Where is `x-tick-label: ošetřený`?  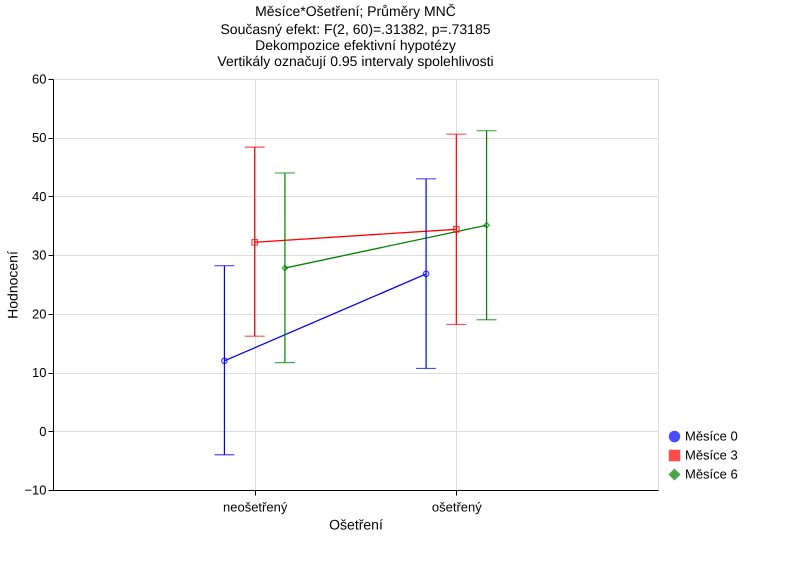
x-tick-label: ošetřený is located at coordinates (457, 507).